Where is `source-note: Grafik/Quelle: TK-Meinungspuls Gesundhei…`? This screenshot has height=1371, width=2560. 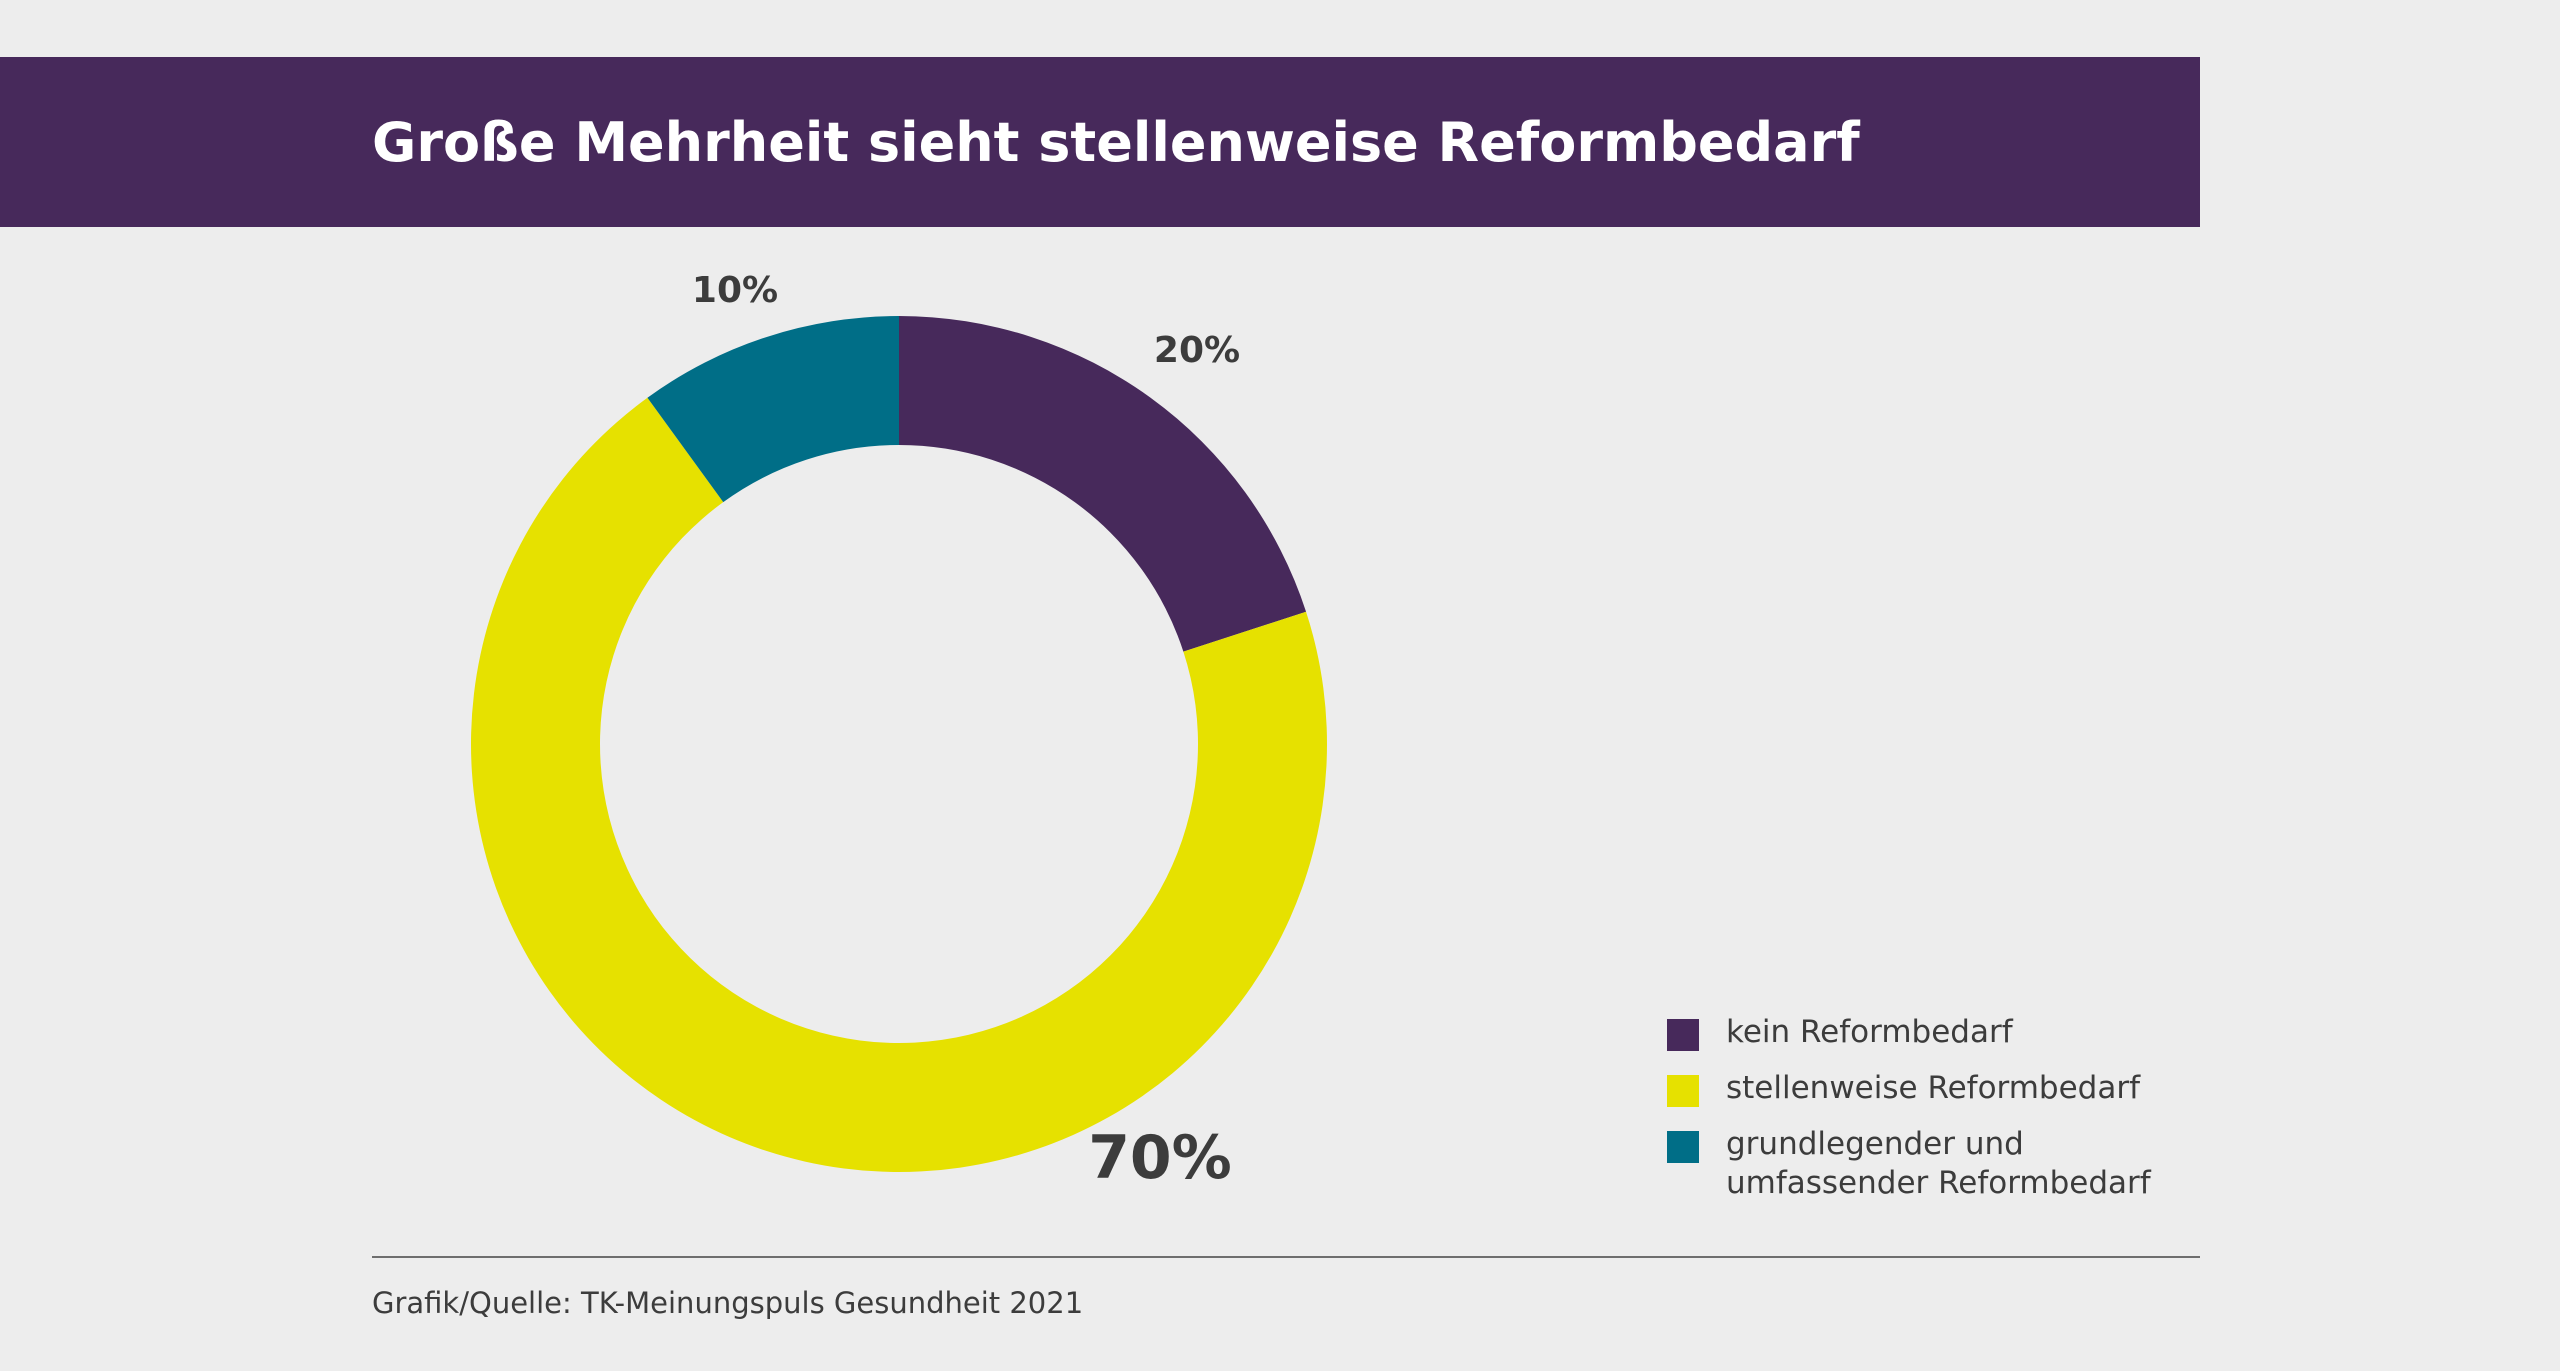
source-note: Grafik/Quelle: TK-Meinungspuls Gesundhei… is located at coordinates (728, 1303).